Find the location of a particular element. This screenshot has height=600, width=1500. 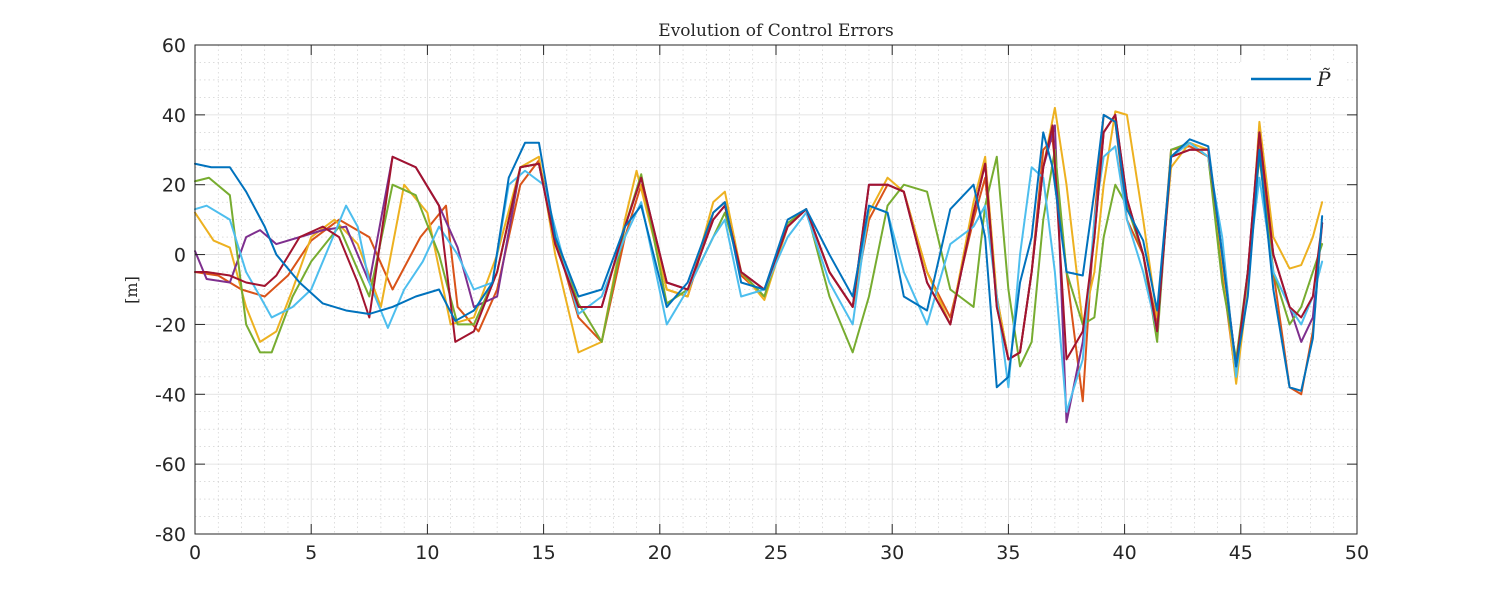

x-tick-label: 35 is located at coordinates (1008, 553).